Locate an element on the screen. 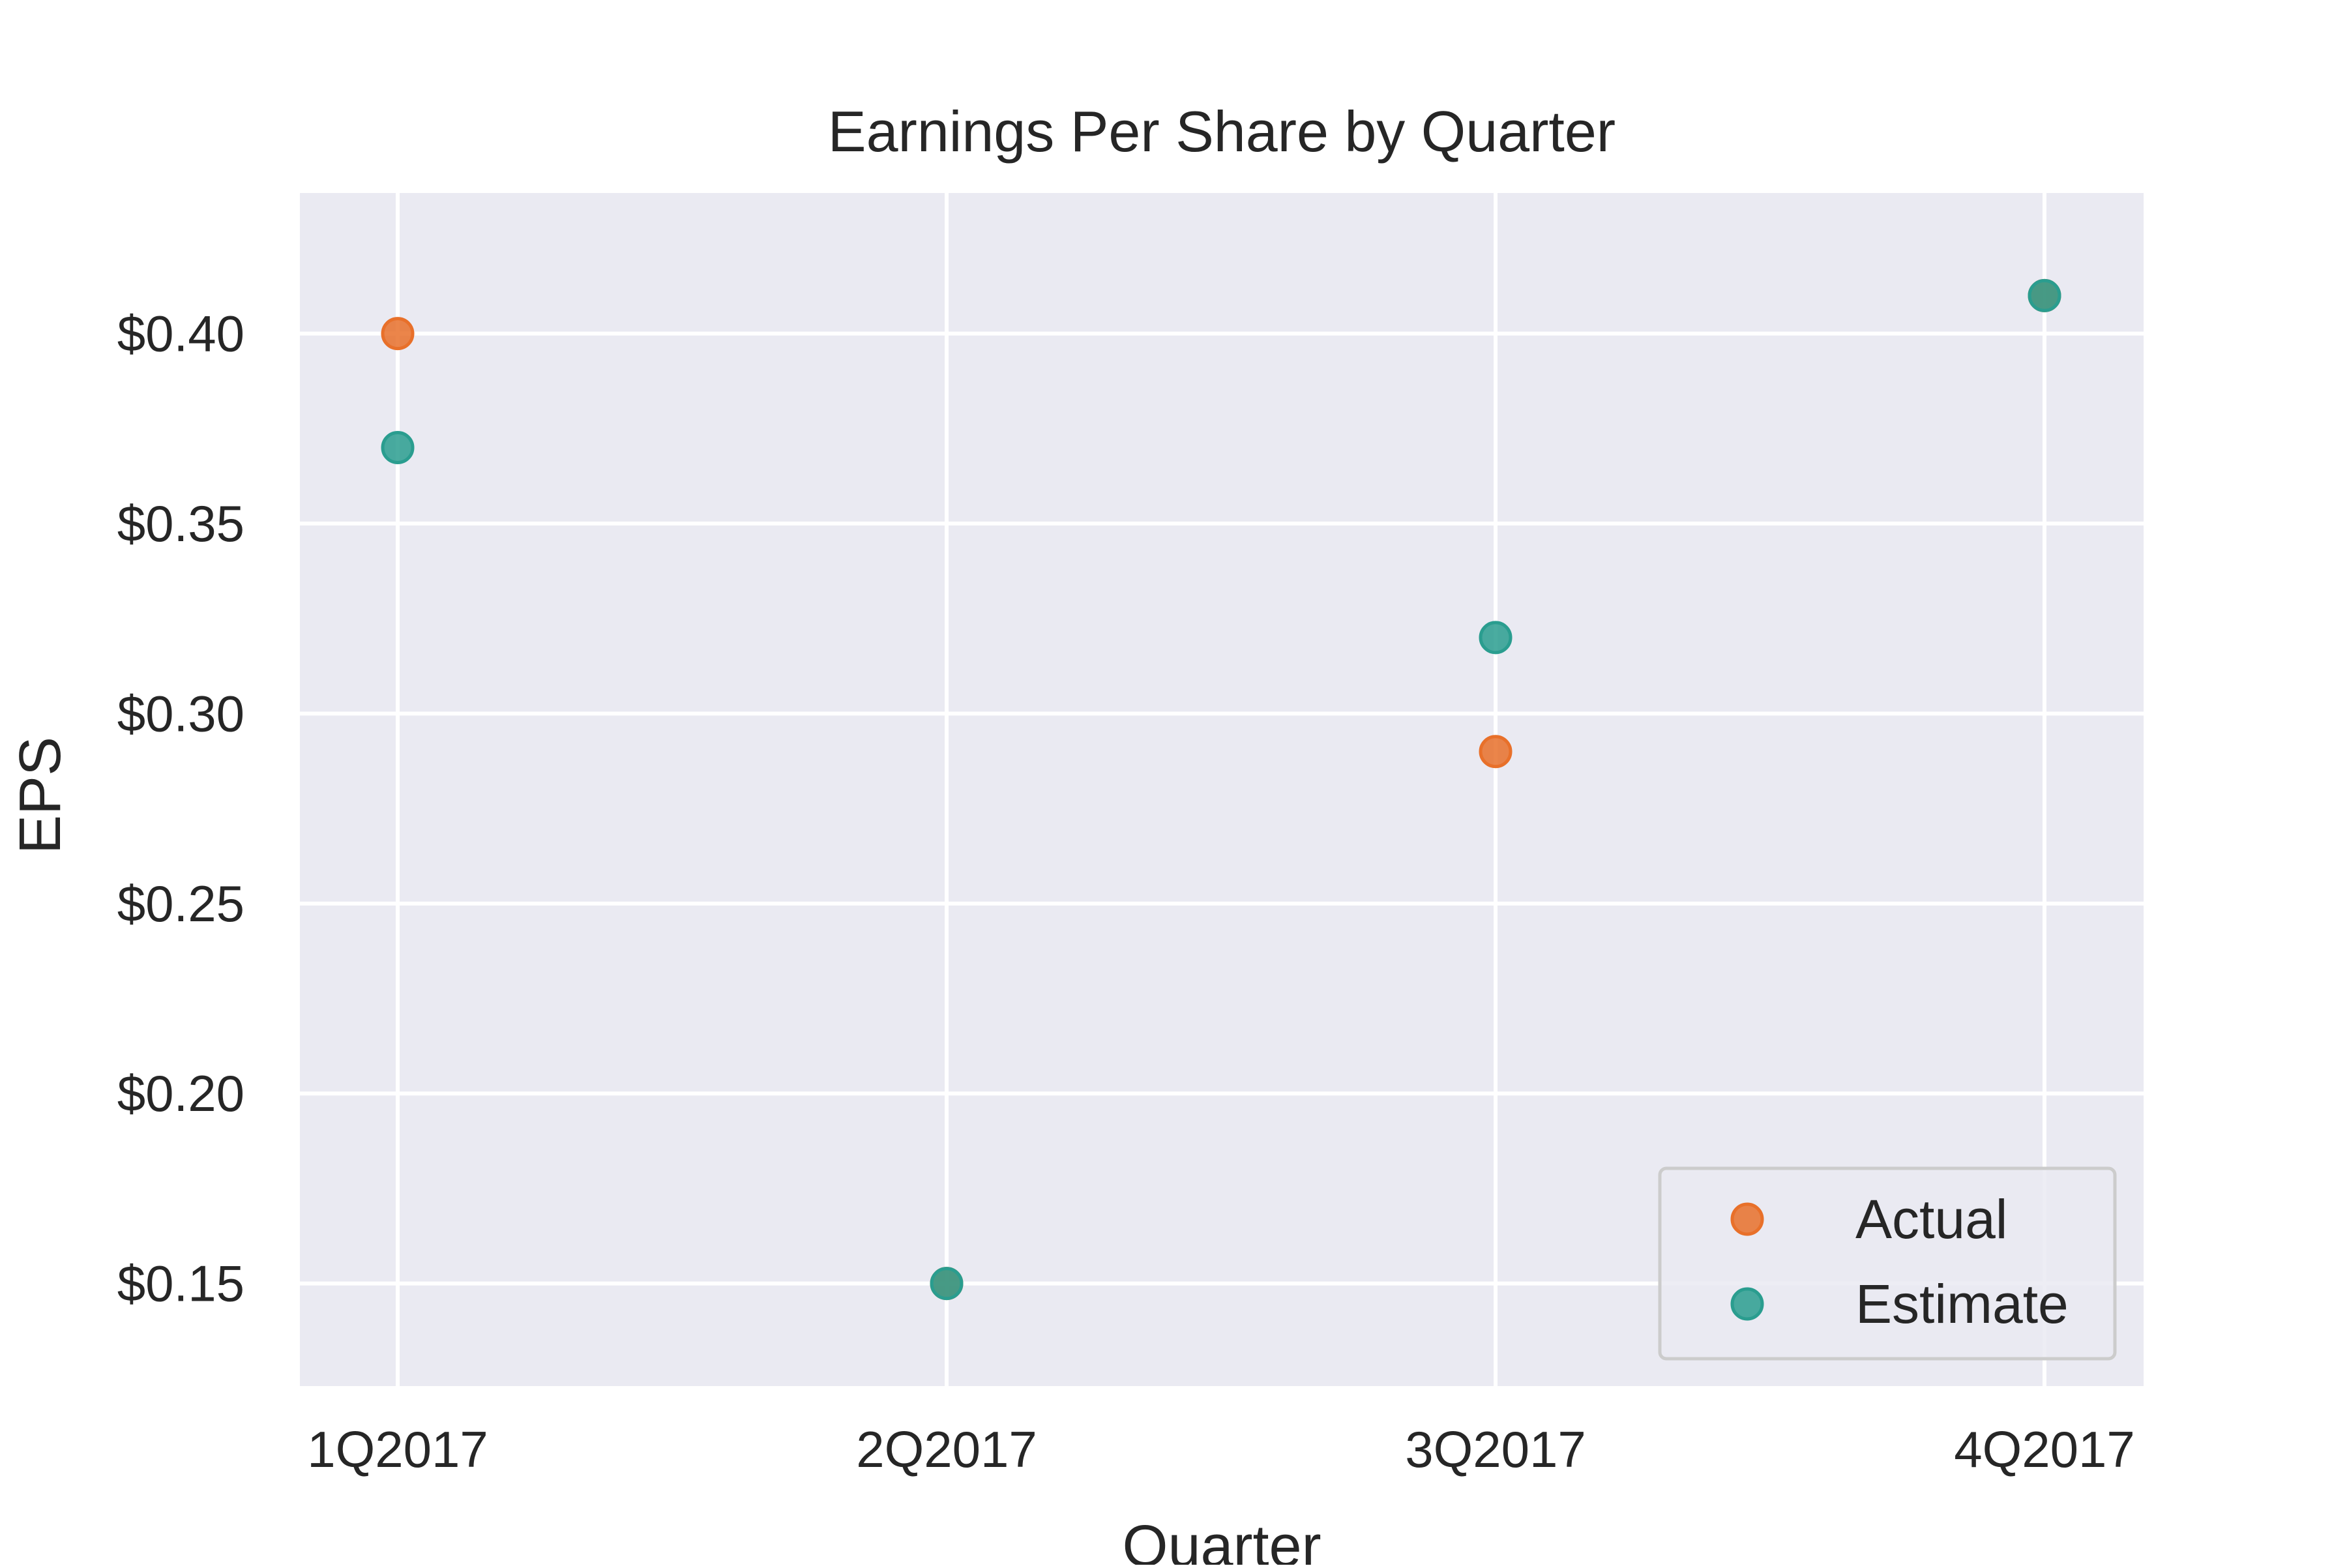  x-tick-label: 2Q2017 is located at coordinates (946, 1450).